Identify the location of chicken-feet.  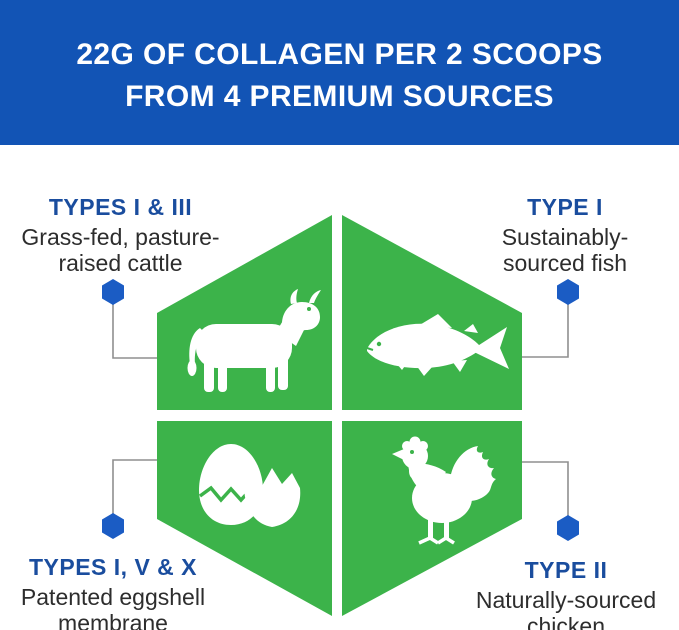
(436, 540).